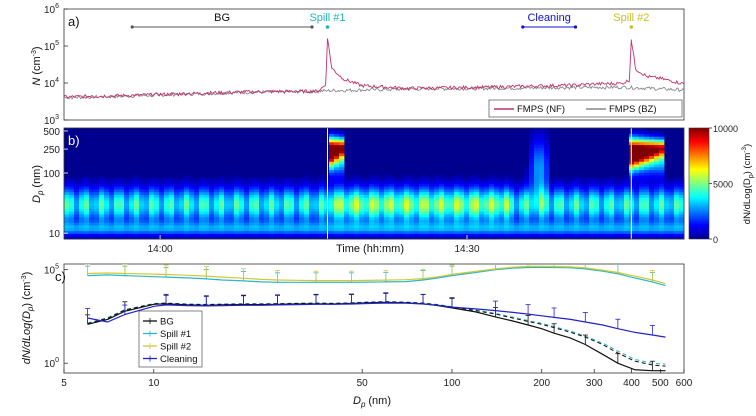  I want to click on c-xtick-label-0: 5, so click(64, 383).